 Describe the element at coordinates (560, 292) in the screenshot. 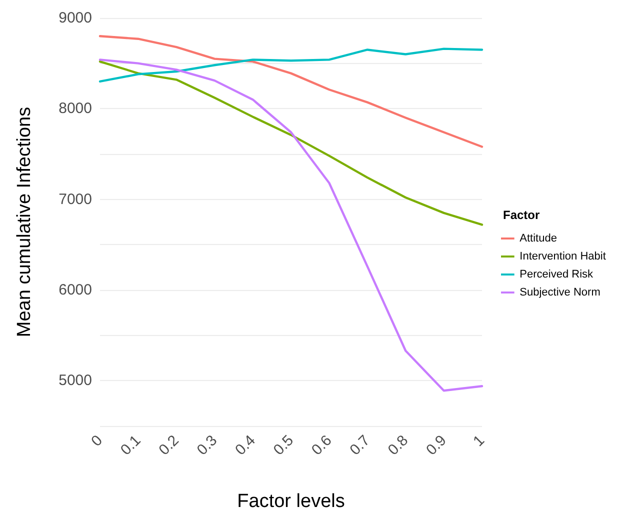

I see `legend-label: Subjective Norm` at that location.